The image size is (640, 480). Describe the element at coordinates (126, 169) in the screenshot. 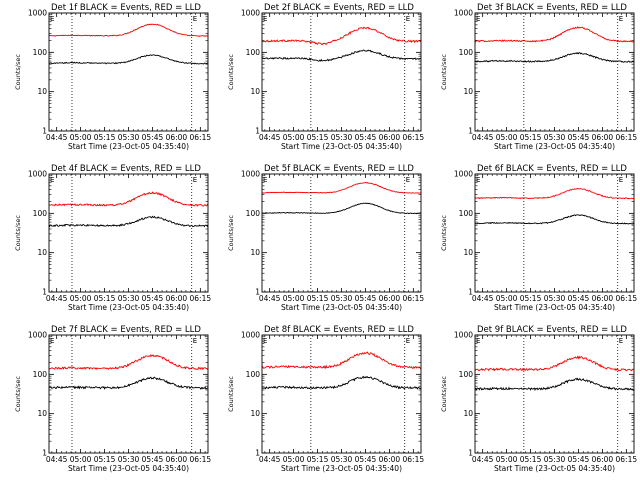

I see `panel-title: Det 4f BLACK = Events, RED = LLD` at that location.